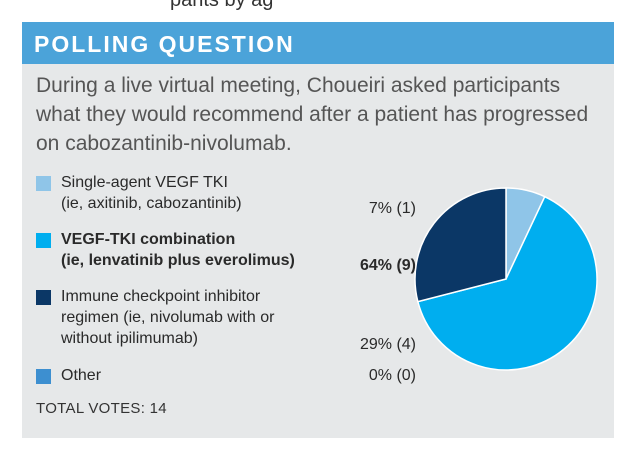  Describe the element at coordinates (101, 408) in the screenshot. I see `total-votes: TOTAL VOTES: 14` at that location.